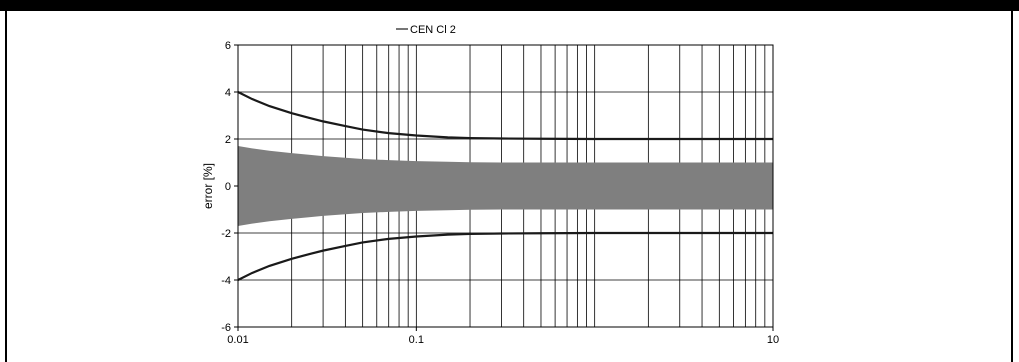  Describe the element at coordinates (208, 186) in the screenshot. I see `y-axis-label: error [%]` at that location.